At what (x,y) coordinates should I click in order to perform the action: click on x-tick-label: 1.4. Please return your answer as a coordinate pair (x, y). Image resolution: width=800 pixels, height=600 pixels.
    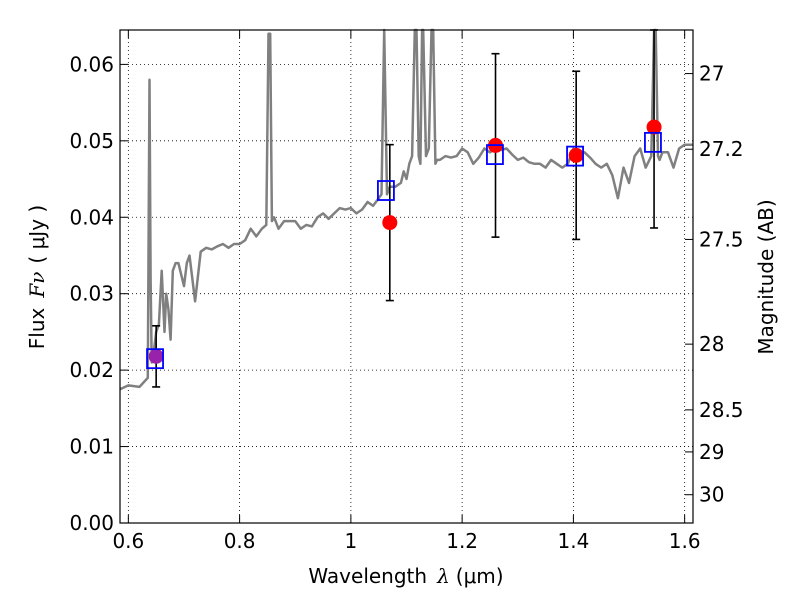
    Looking at the image, I should click on (573, 541).